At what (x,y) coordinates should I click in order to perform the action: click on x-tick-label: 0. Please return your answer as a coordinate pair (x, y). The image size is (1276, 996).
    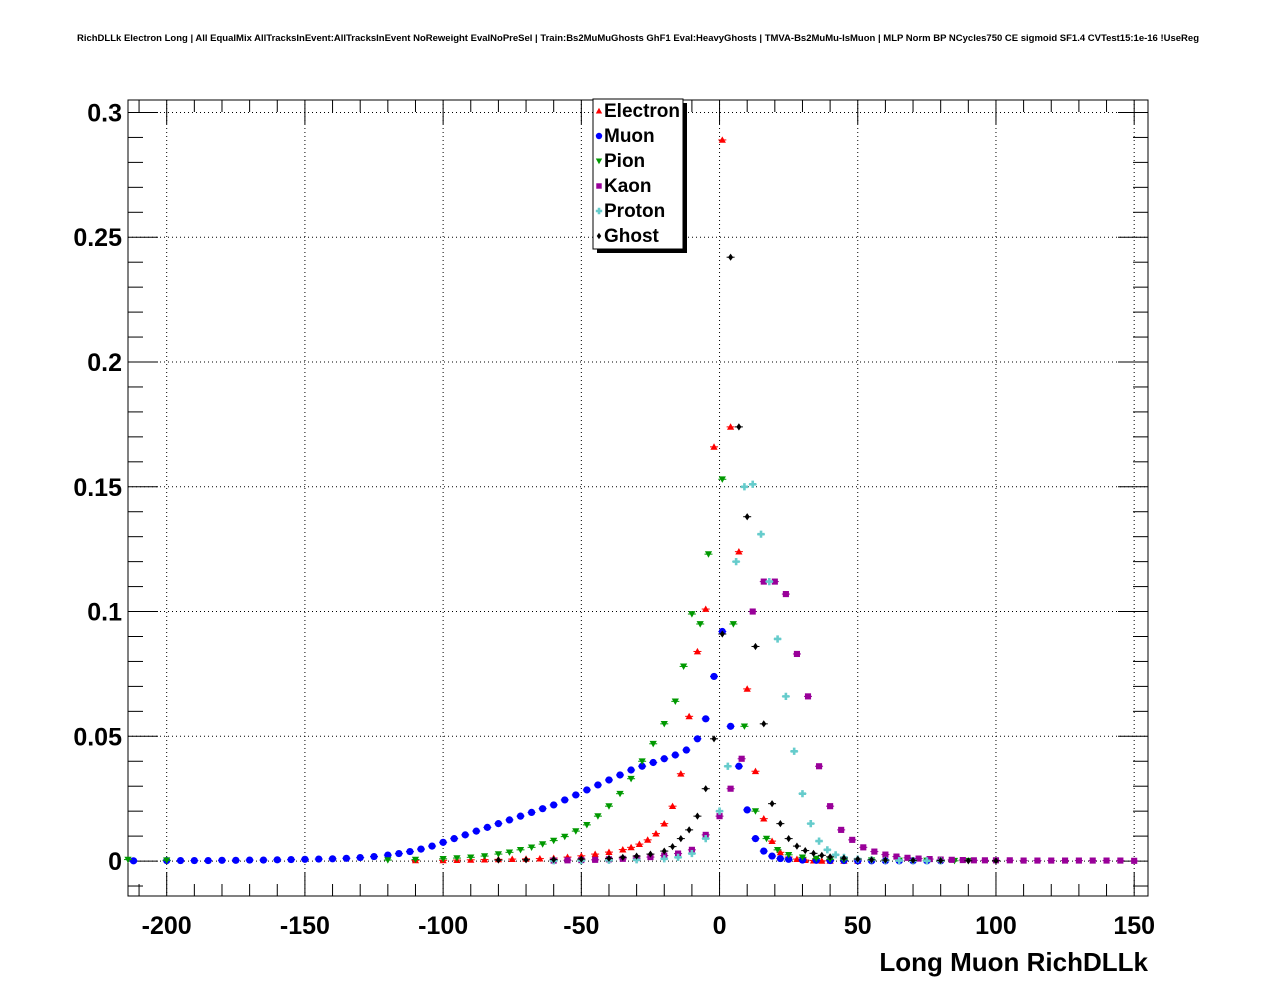
    Looking at the image, I should click on (720, 926).